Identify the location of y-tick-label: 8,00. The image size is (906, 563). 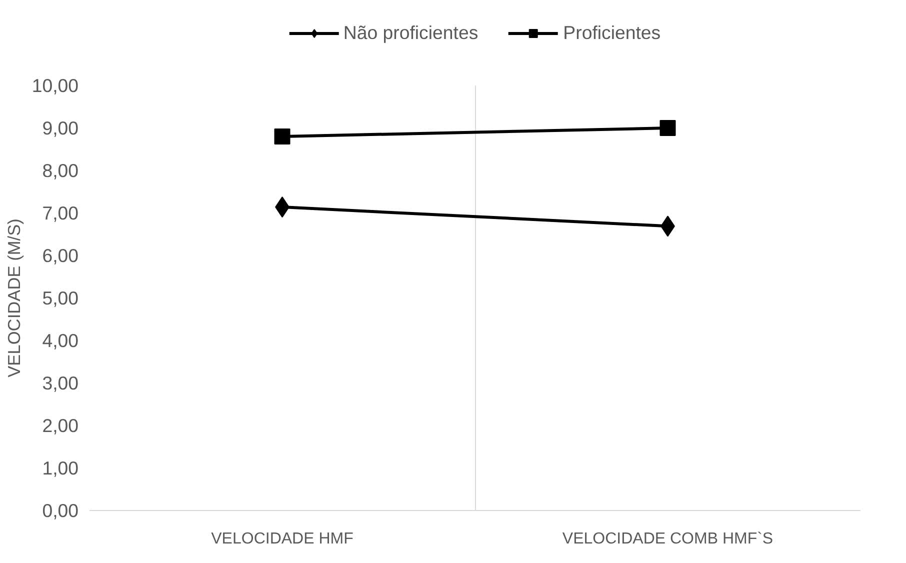
(60, 170).